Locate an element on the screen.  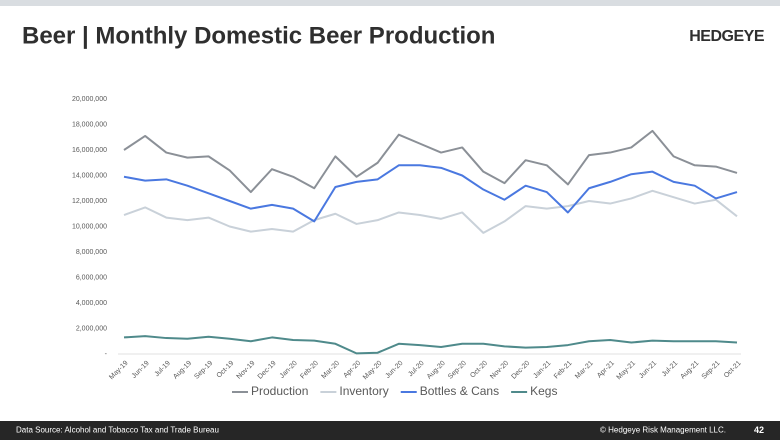
y-tick-label: 20,000,000 is located at coordinates (89, 99).